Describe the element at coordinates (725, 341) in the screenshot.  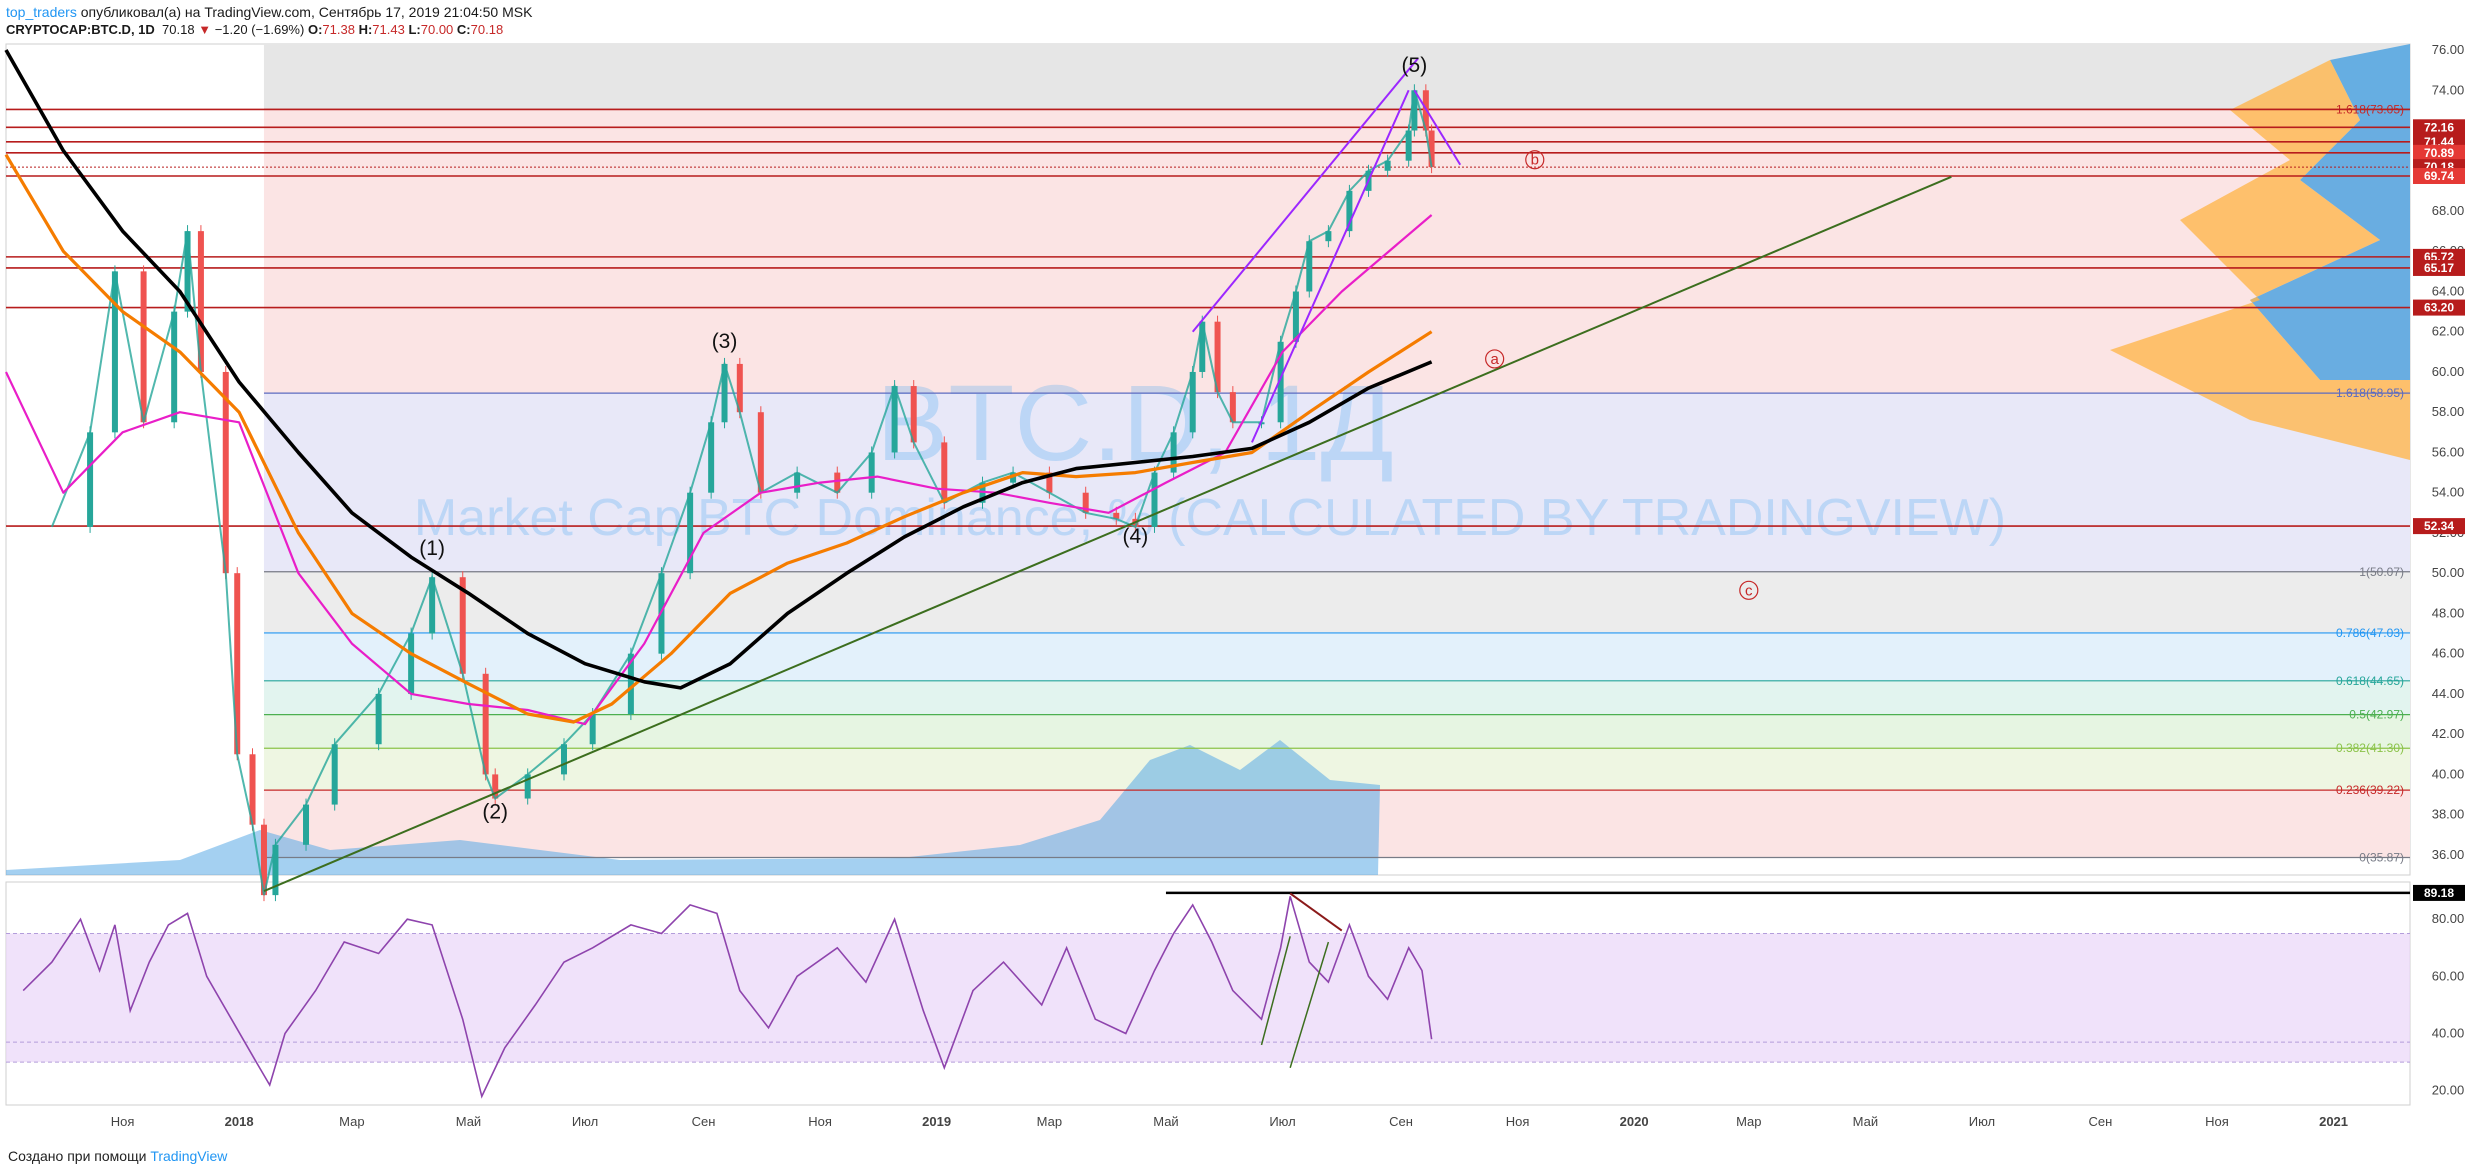
I see `wave-label: (3)` at that location.